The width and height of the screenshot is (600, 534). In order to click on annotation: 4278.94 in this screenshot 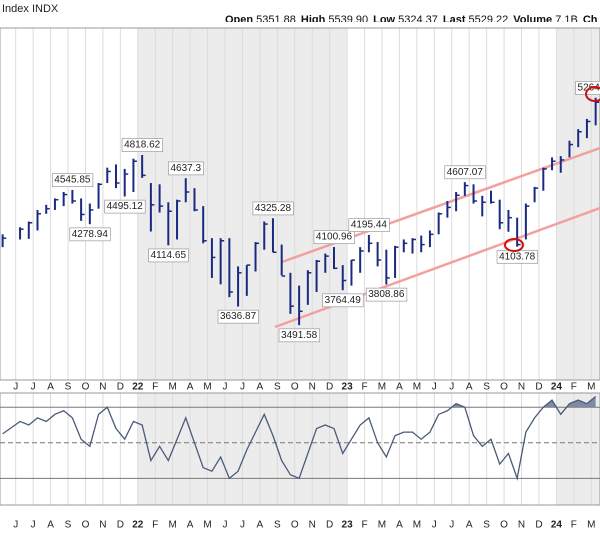, I will do `click(90, 234)`.